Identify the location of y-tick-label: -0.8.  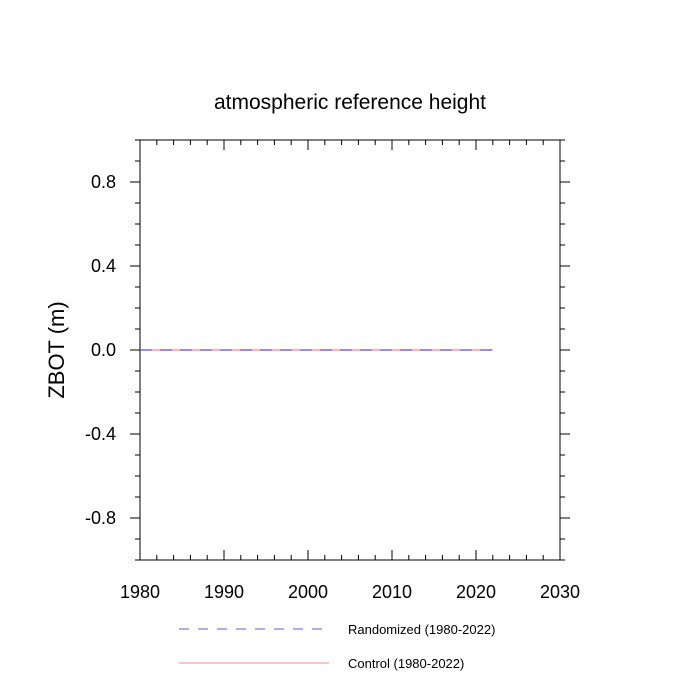
(100, 518).